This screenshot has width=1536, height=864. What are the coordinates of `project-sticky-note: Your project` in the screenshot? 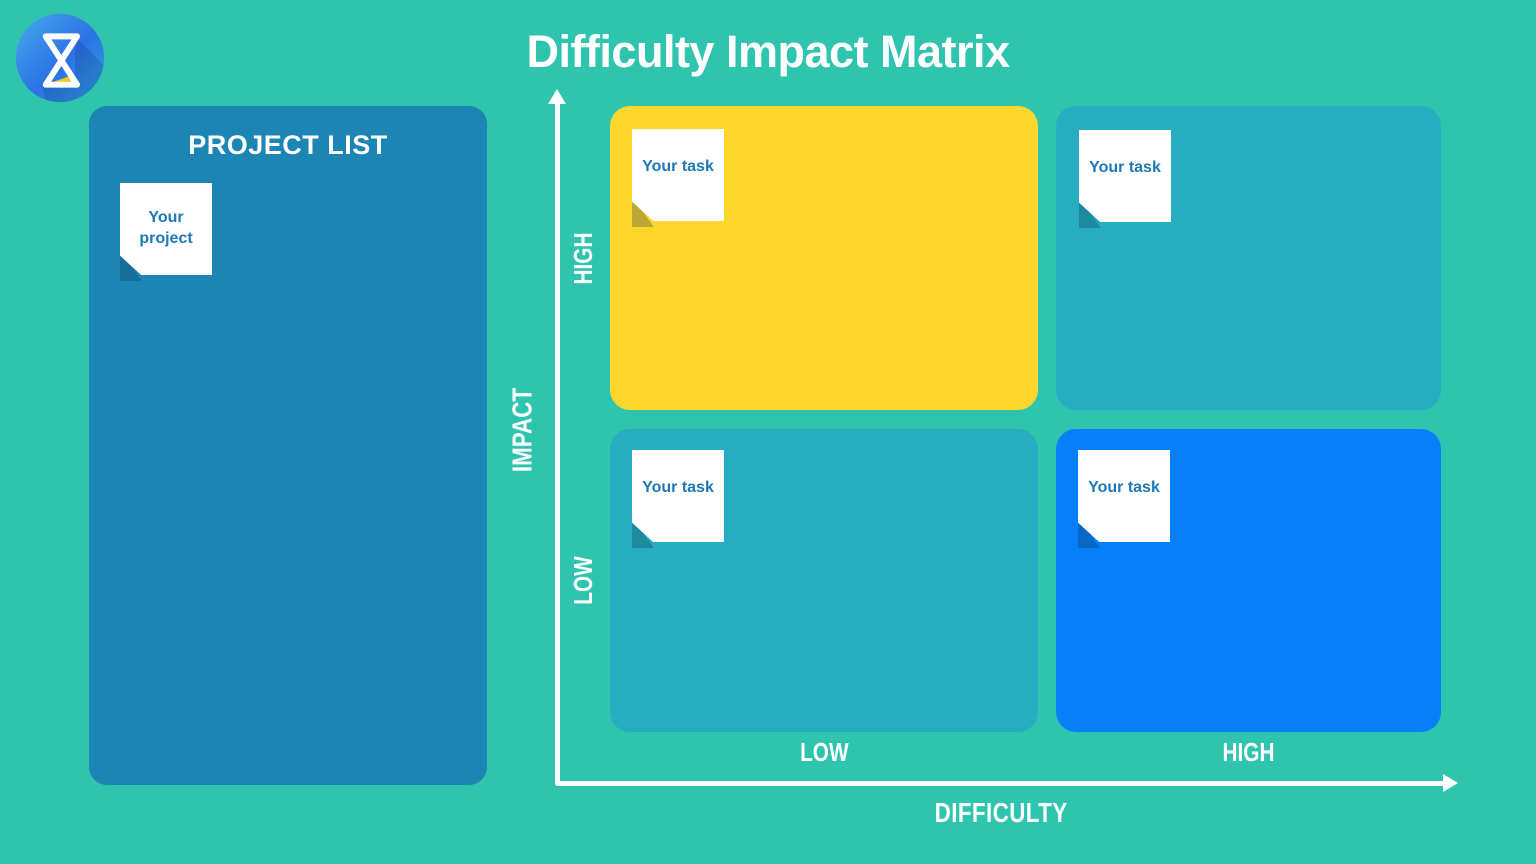 It's located at (166, 232).